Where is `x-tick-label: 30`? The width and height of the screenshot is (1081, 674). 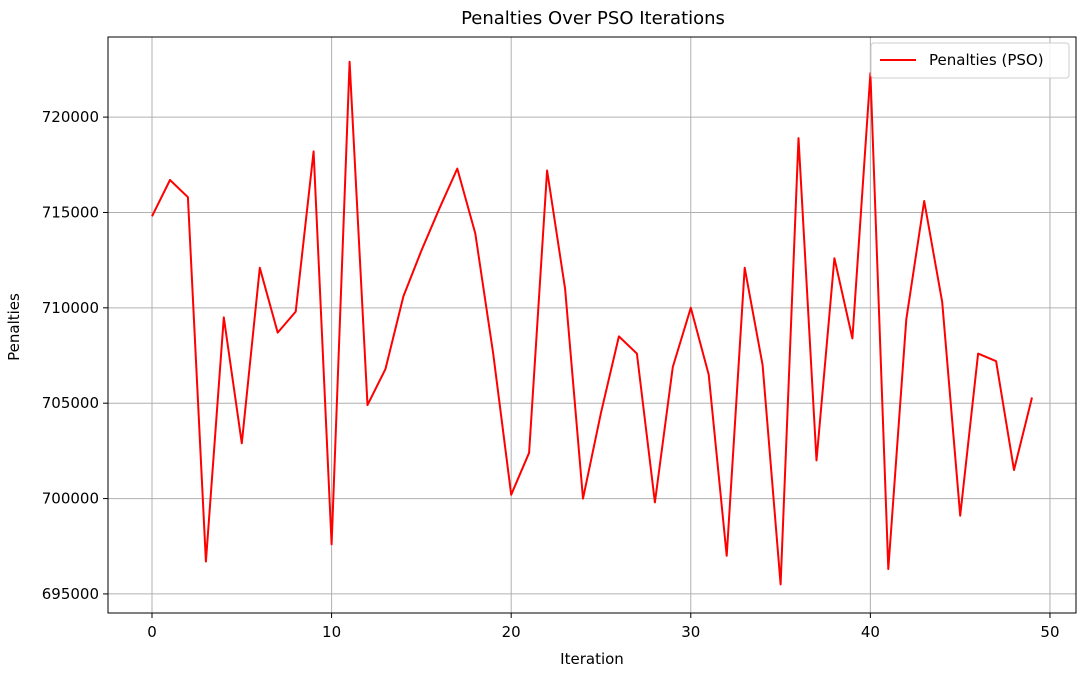 x-tick-label: 30 is located at coordinates (690, 632).